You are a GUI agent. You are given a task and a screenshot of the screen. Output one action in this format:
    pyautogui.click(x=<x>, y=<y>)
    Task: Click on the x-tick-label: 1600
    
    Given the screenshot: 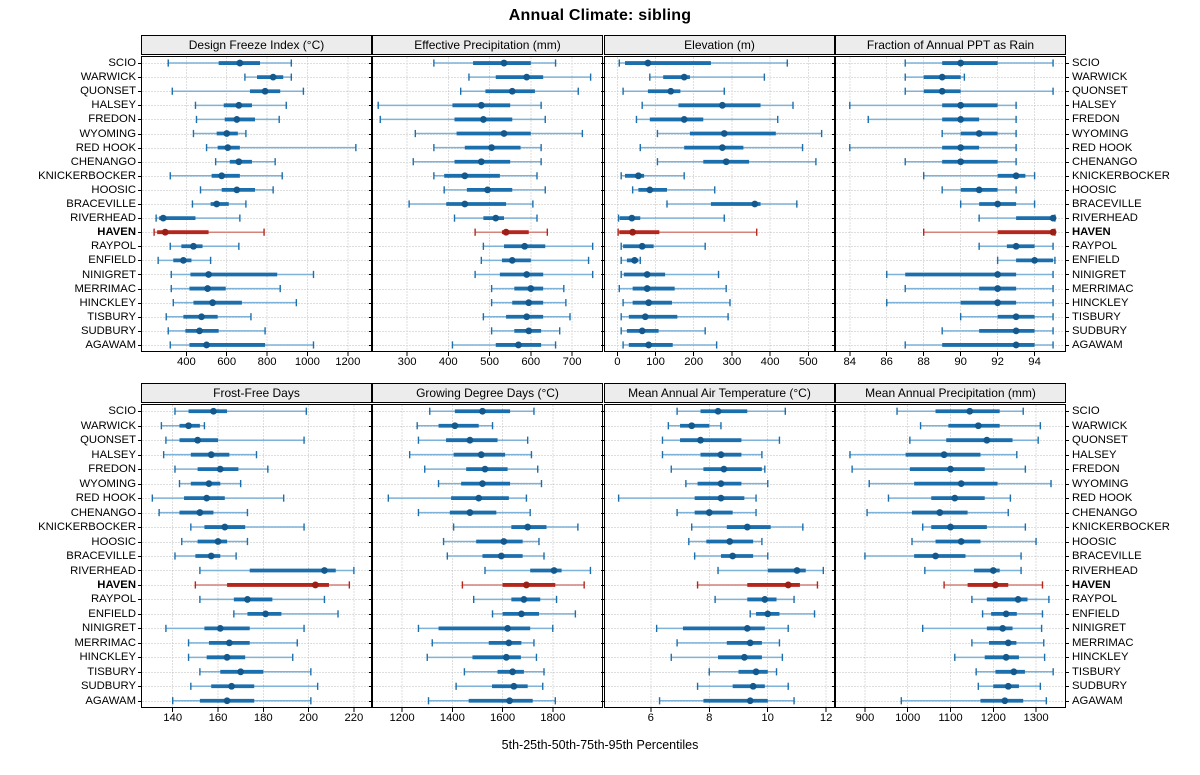 What is the action you would take?
    pyautogui.click(x=503, y=718)
    